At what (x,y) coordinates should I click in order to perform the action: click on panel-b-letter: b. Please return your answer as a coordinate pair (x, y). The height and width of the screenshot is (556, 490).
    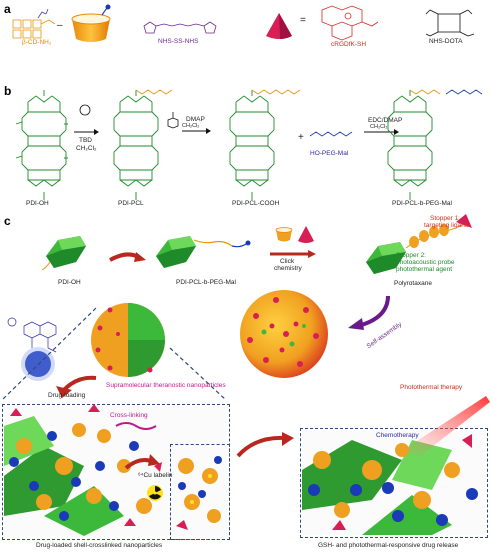
    Looking at the image, I should click on (8, 91).